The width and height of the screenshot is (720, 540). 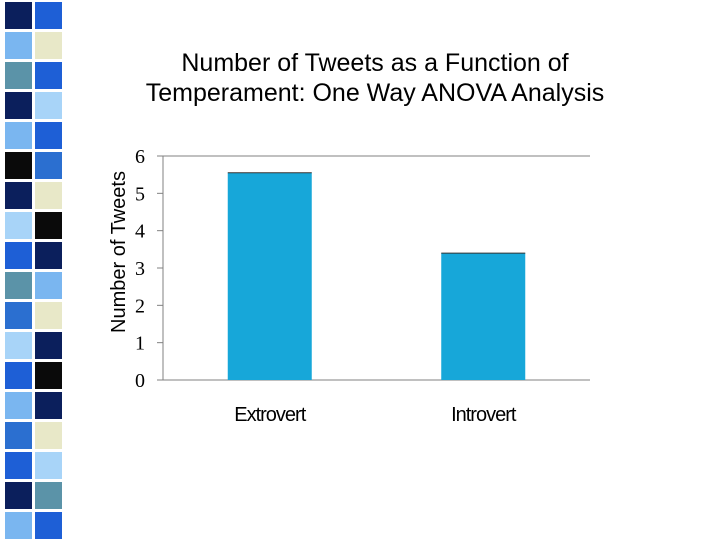 I want to click on y-tick-label: 1, so click(x=140, y=344).